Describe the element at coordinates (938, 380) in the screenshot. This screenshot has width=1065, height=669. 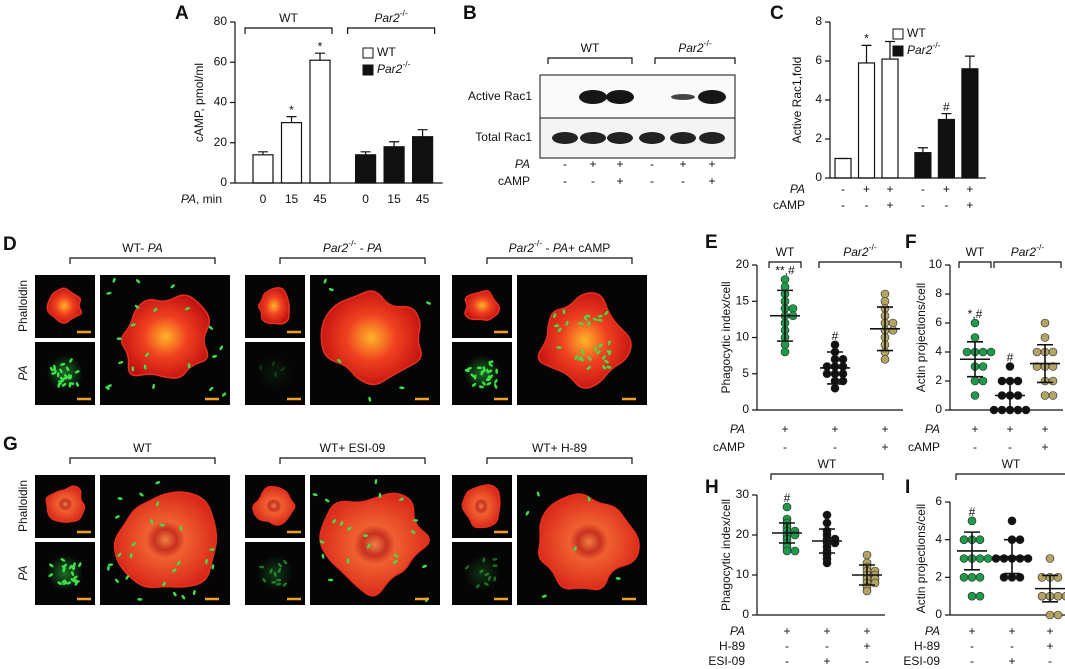
I see `y-tick-label: 2` at that location.